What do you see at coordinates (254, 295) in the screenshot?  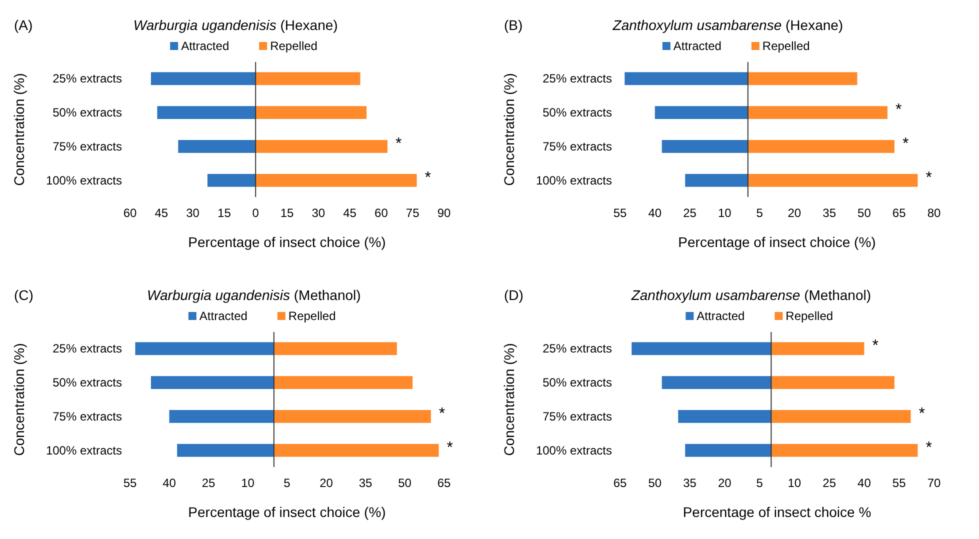 I see `chart-title: Warburgia ugandenisis (Methanol)` at bounding box center [254, 295].